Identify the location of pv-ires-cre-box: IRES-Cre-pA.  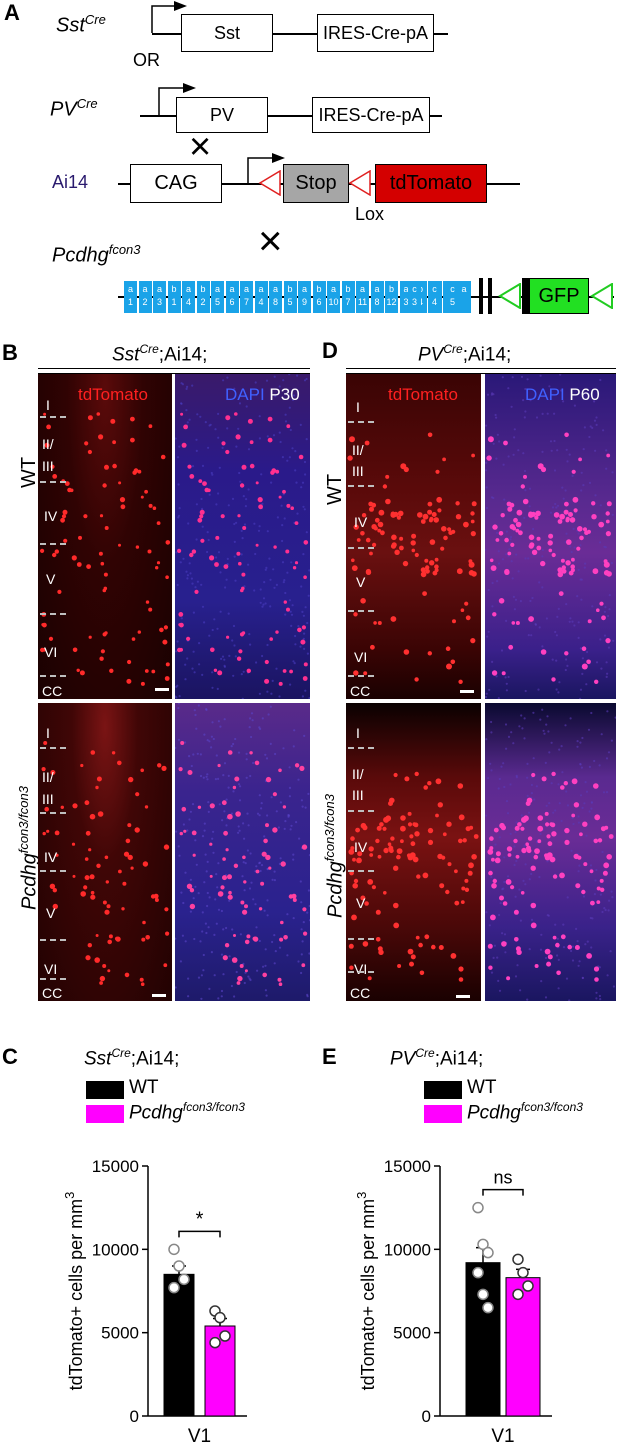
(371, 115).